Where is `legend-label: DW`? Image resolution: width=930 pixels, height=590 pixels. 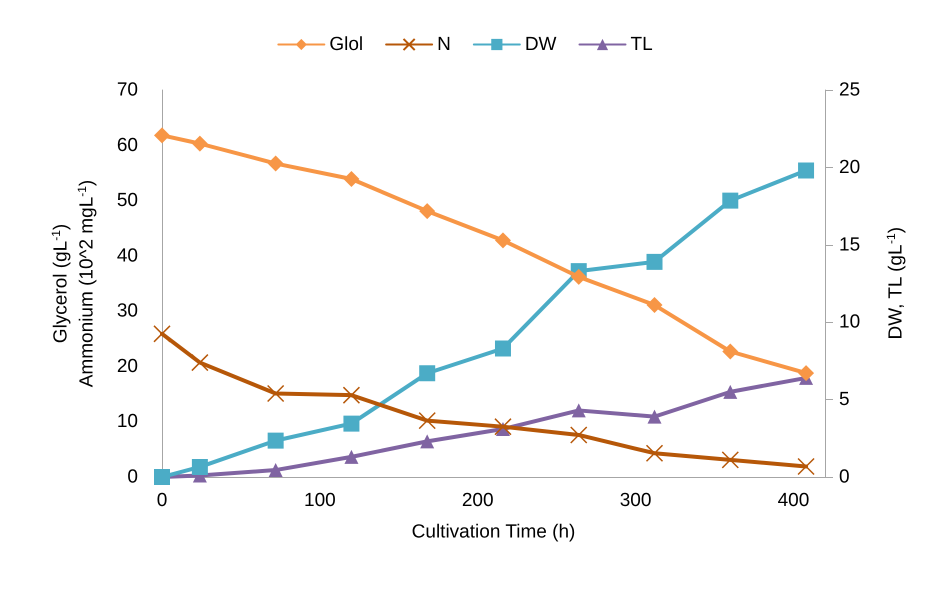
legend-label: DW is located at coordinates (540, 44).